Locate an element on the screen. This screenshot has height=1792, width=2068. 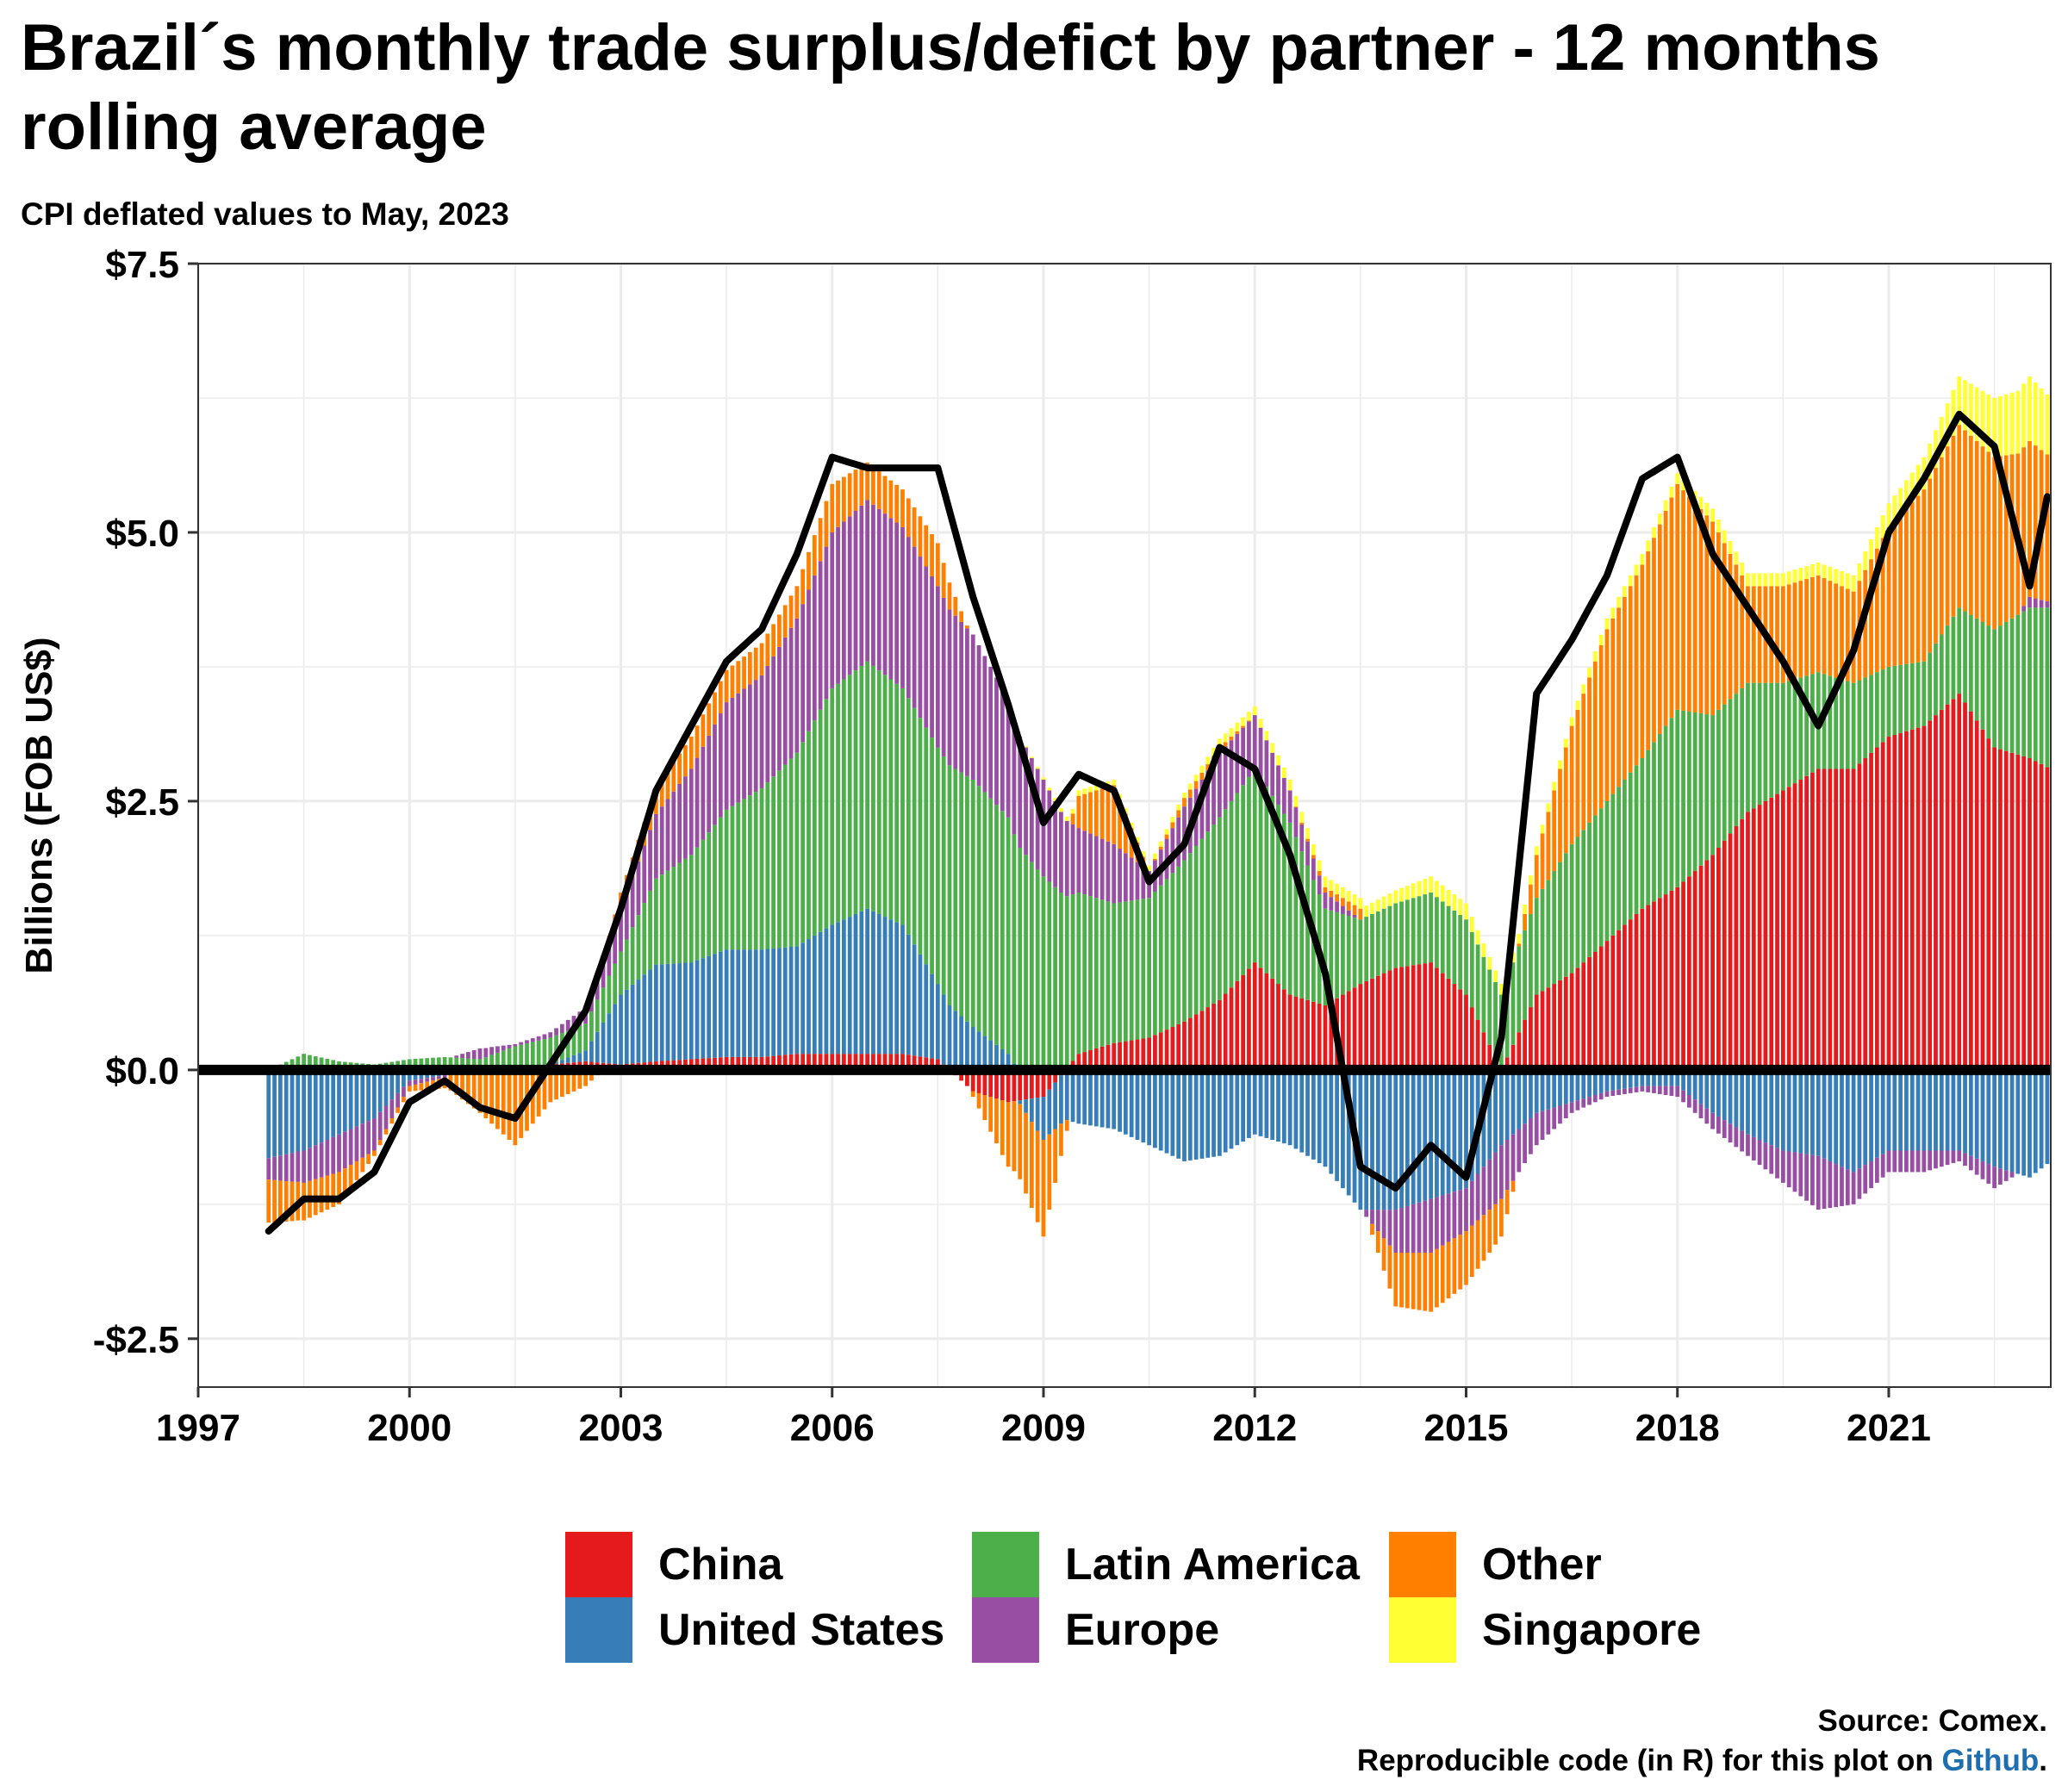
x-tick-label: 2015 is located at coordinates (1466, 1428).